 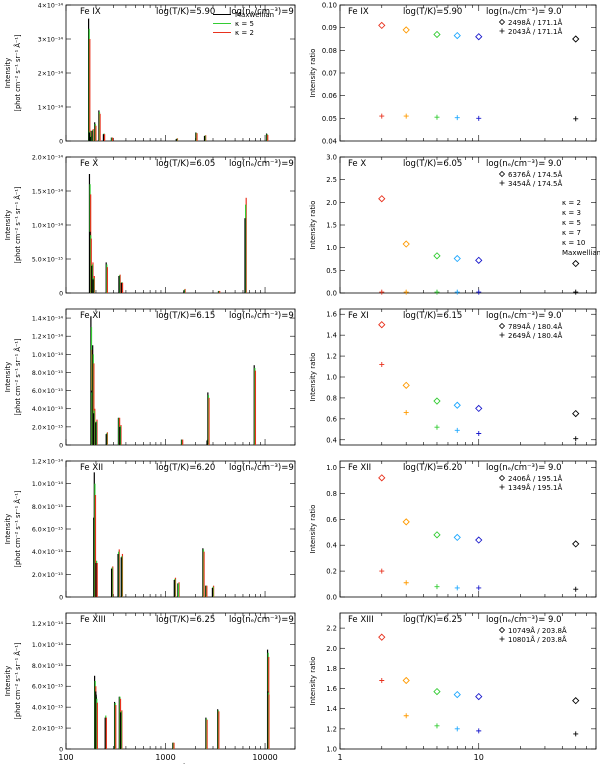 What do you see at coordinates (573, 243) in the screenshot?
I see `kappa-legend-label: κ = 10` at bounding box center [573, 243].